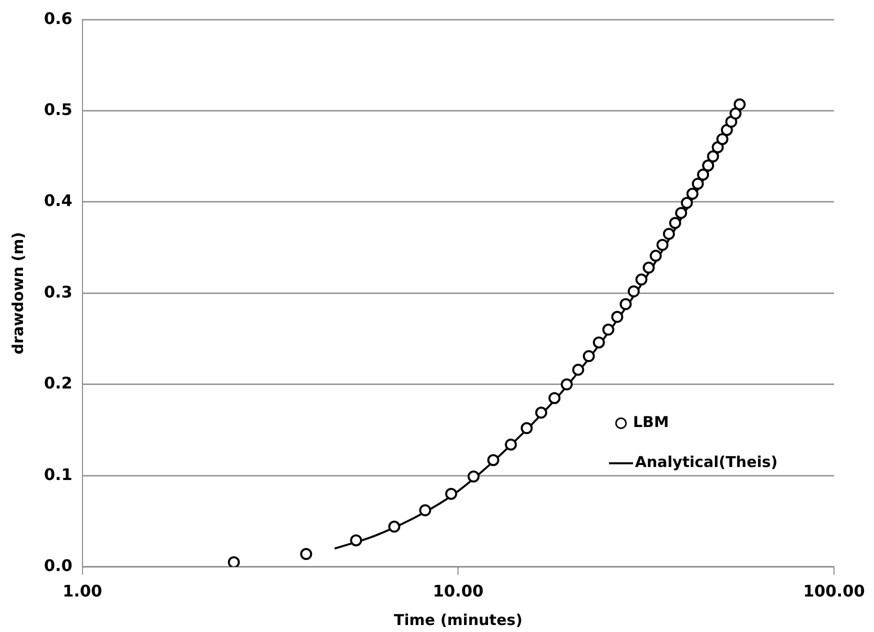 The height and width of the screenshot is (632, 874). I want to click on y-axis-title: drawdown (m), so click(17, 293).